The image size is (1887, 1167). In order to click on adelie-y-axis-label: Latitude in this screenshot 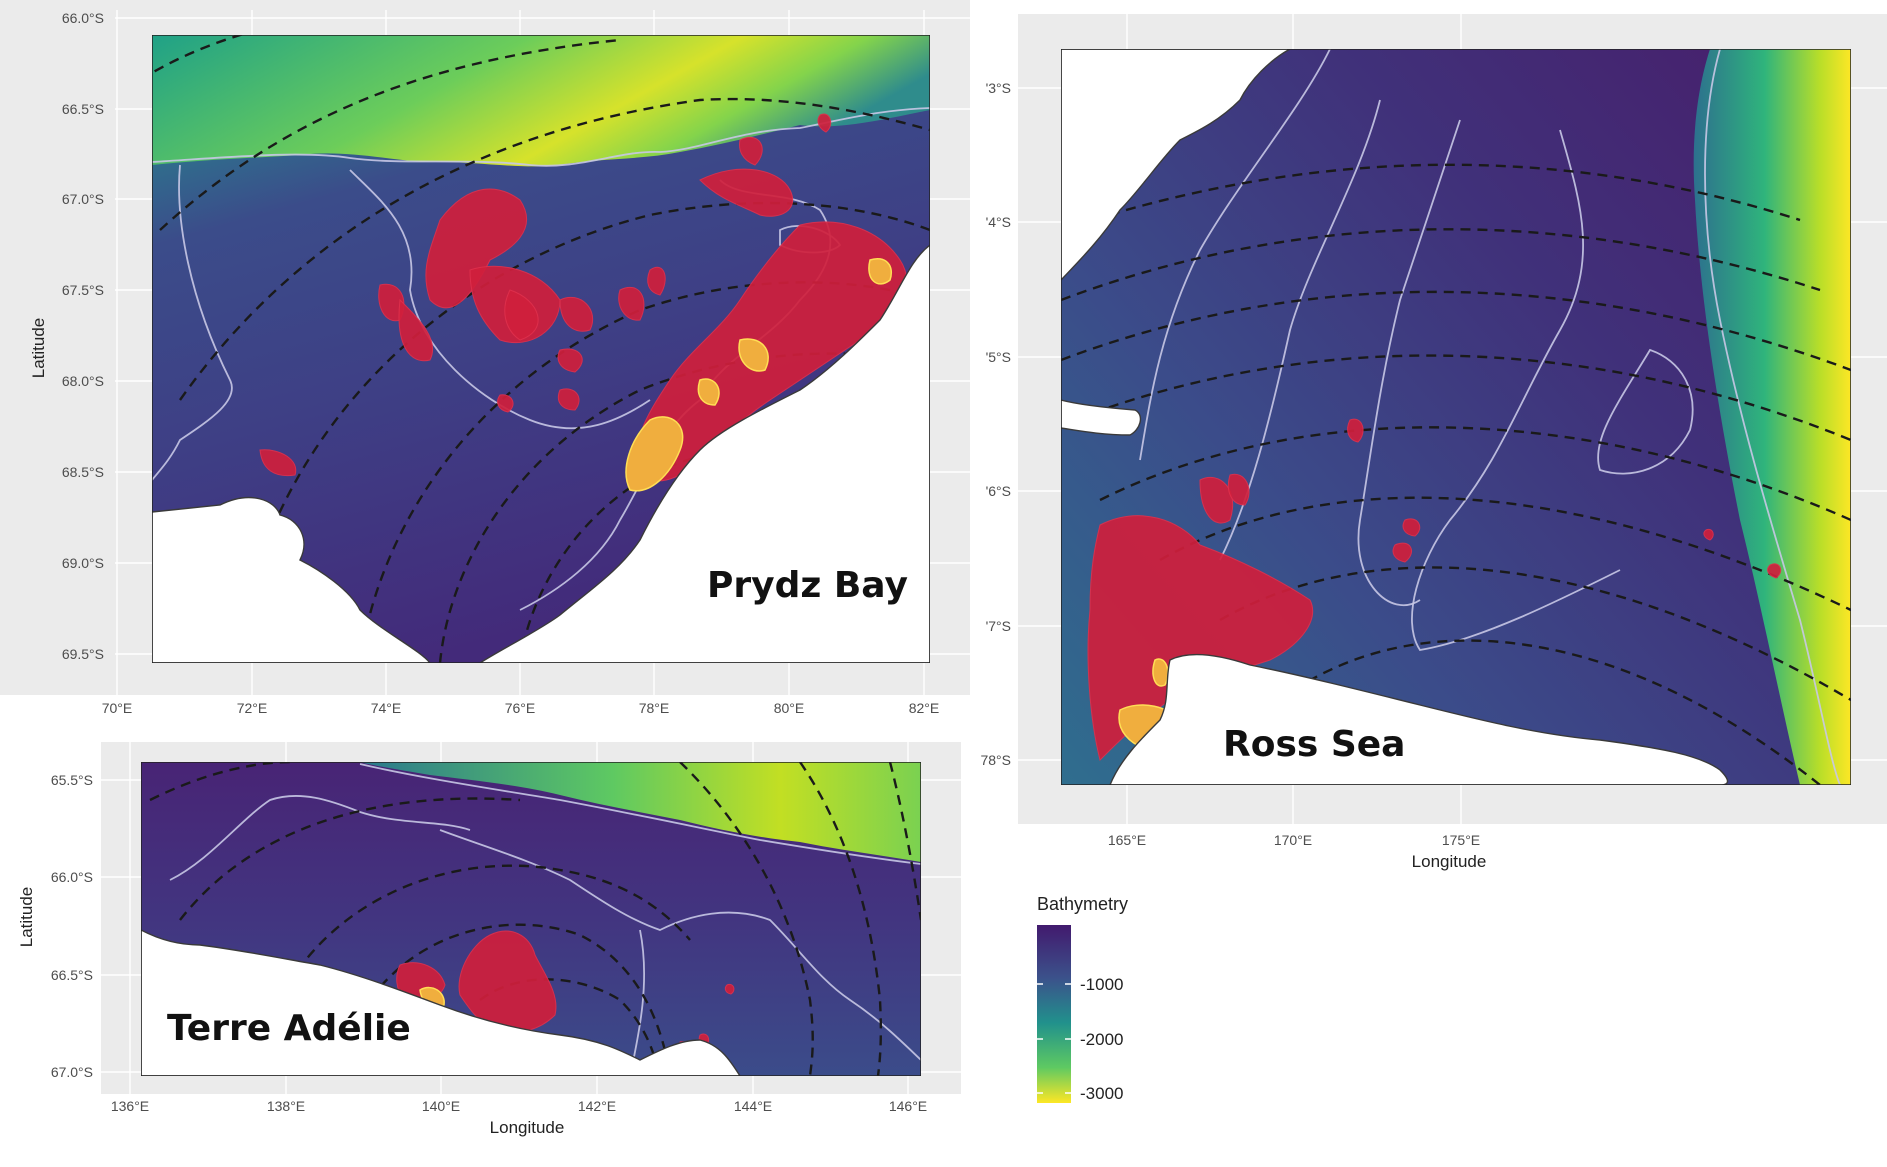, I will do `click(26, 917)`.